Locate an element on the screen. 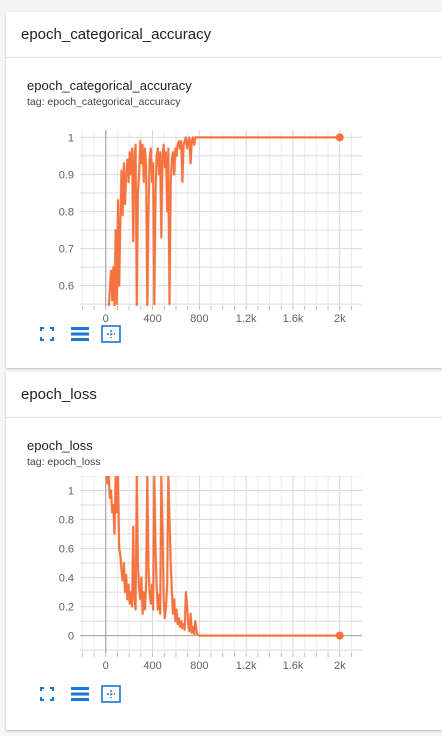 This screenshot has height=736, width=442. accuracy-chart-title: epoch_categorical_accuracy is located at coordinates (109, 85).